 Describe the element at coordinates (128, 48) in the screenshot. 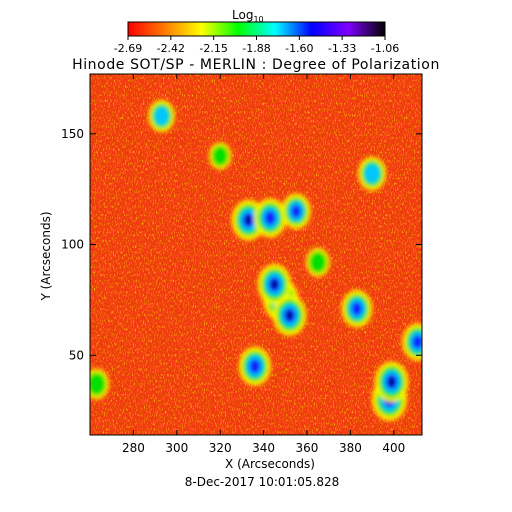

I see `colorbar-tick-label: -2.69` at that location.